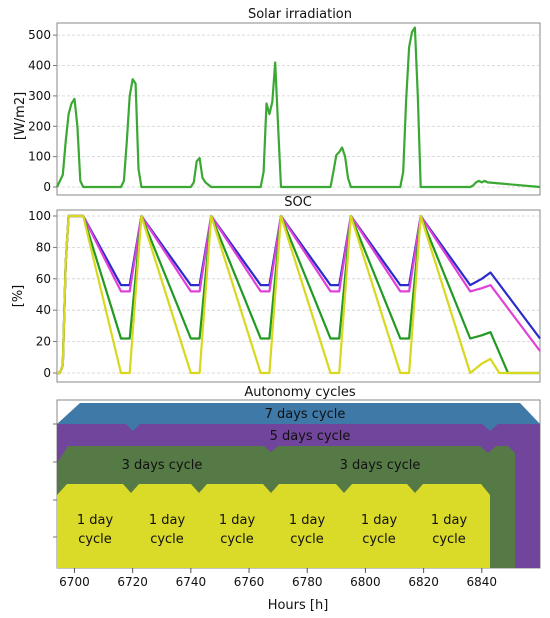  I want to click on band-7-days-label: 7 days cycle, so click(305, 414).